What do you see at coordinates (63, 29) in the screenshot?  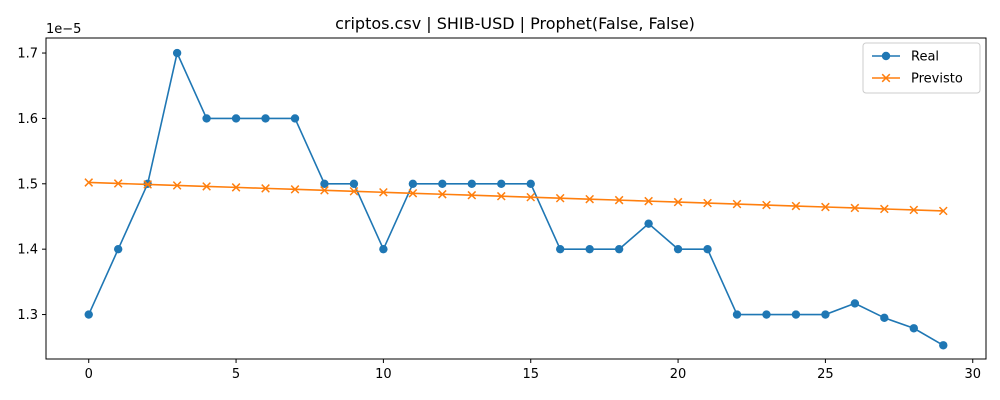 I see `y-offset-label: 1e−5` at bounding box center [63, 29].